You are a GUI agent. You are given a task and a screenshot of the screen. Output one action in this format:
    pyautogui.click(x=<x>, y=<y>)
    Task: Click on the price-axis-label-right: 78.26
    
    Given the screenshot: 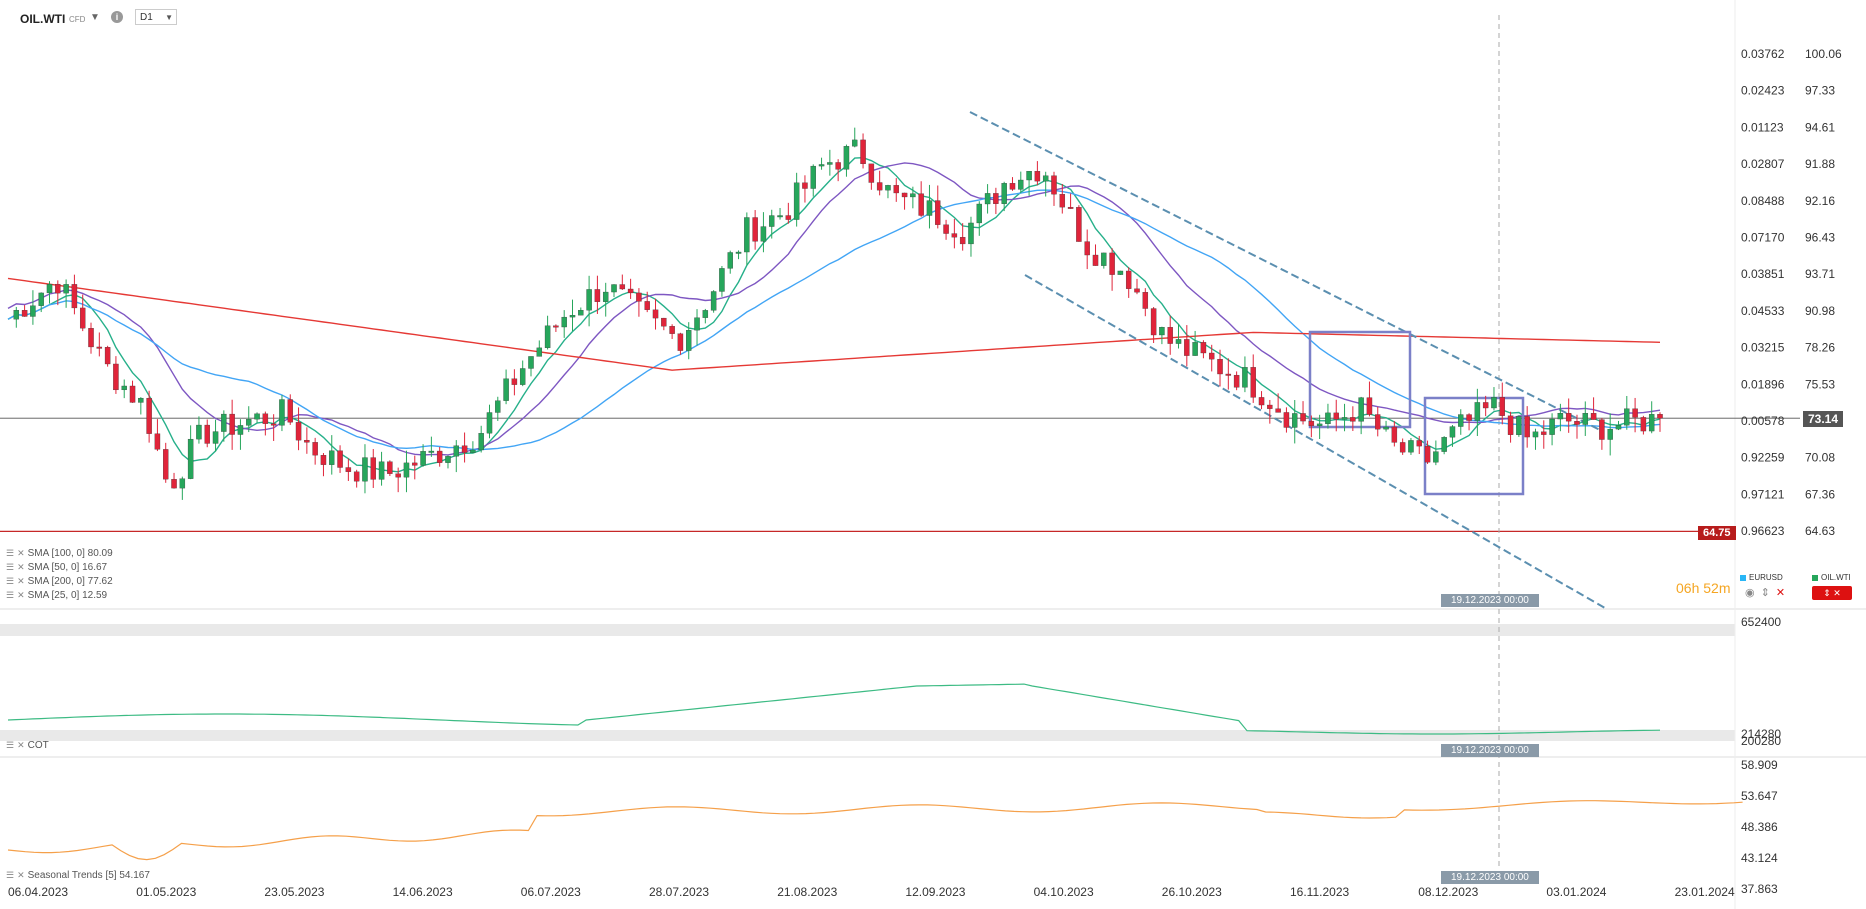 What is the action you would take?
    pyautogui.click(x=1820, y=348)
    